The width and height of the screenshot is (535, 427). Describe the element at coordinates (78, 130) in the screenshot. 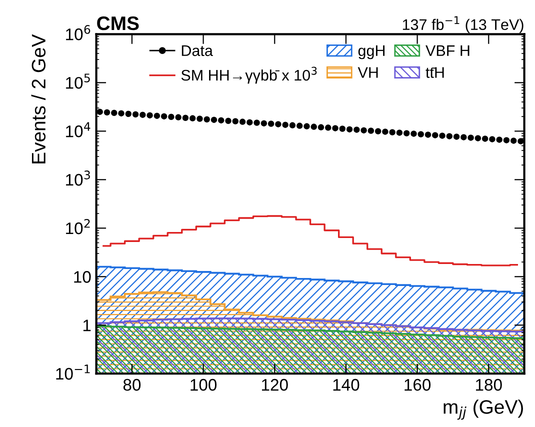

I see `y-tick-label: 10$^{4}$` at that location.